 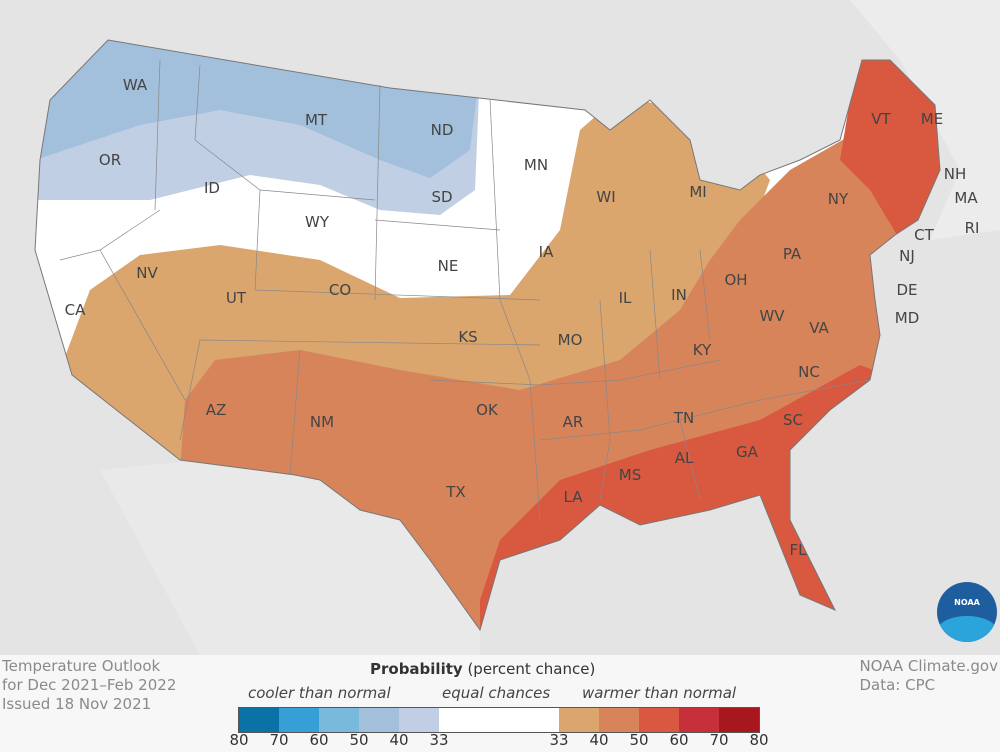 I want to click on state-label: MN, so click(x=536, y=165).